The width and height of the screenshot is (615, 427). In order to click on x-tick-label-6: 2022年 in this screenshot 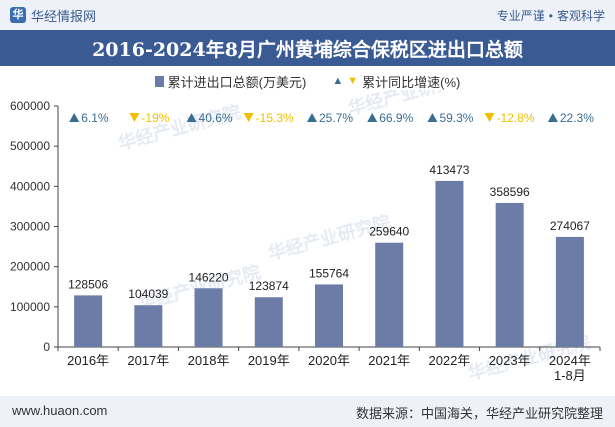, I will do `click(449, 360)`.